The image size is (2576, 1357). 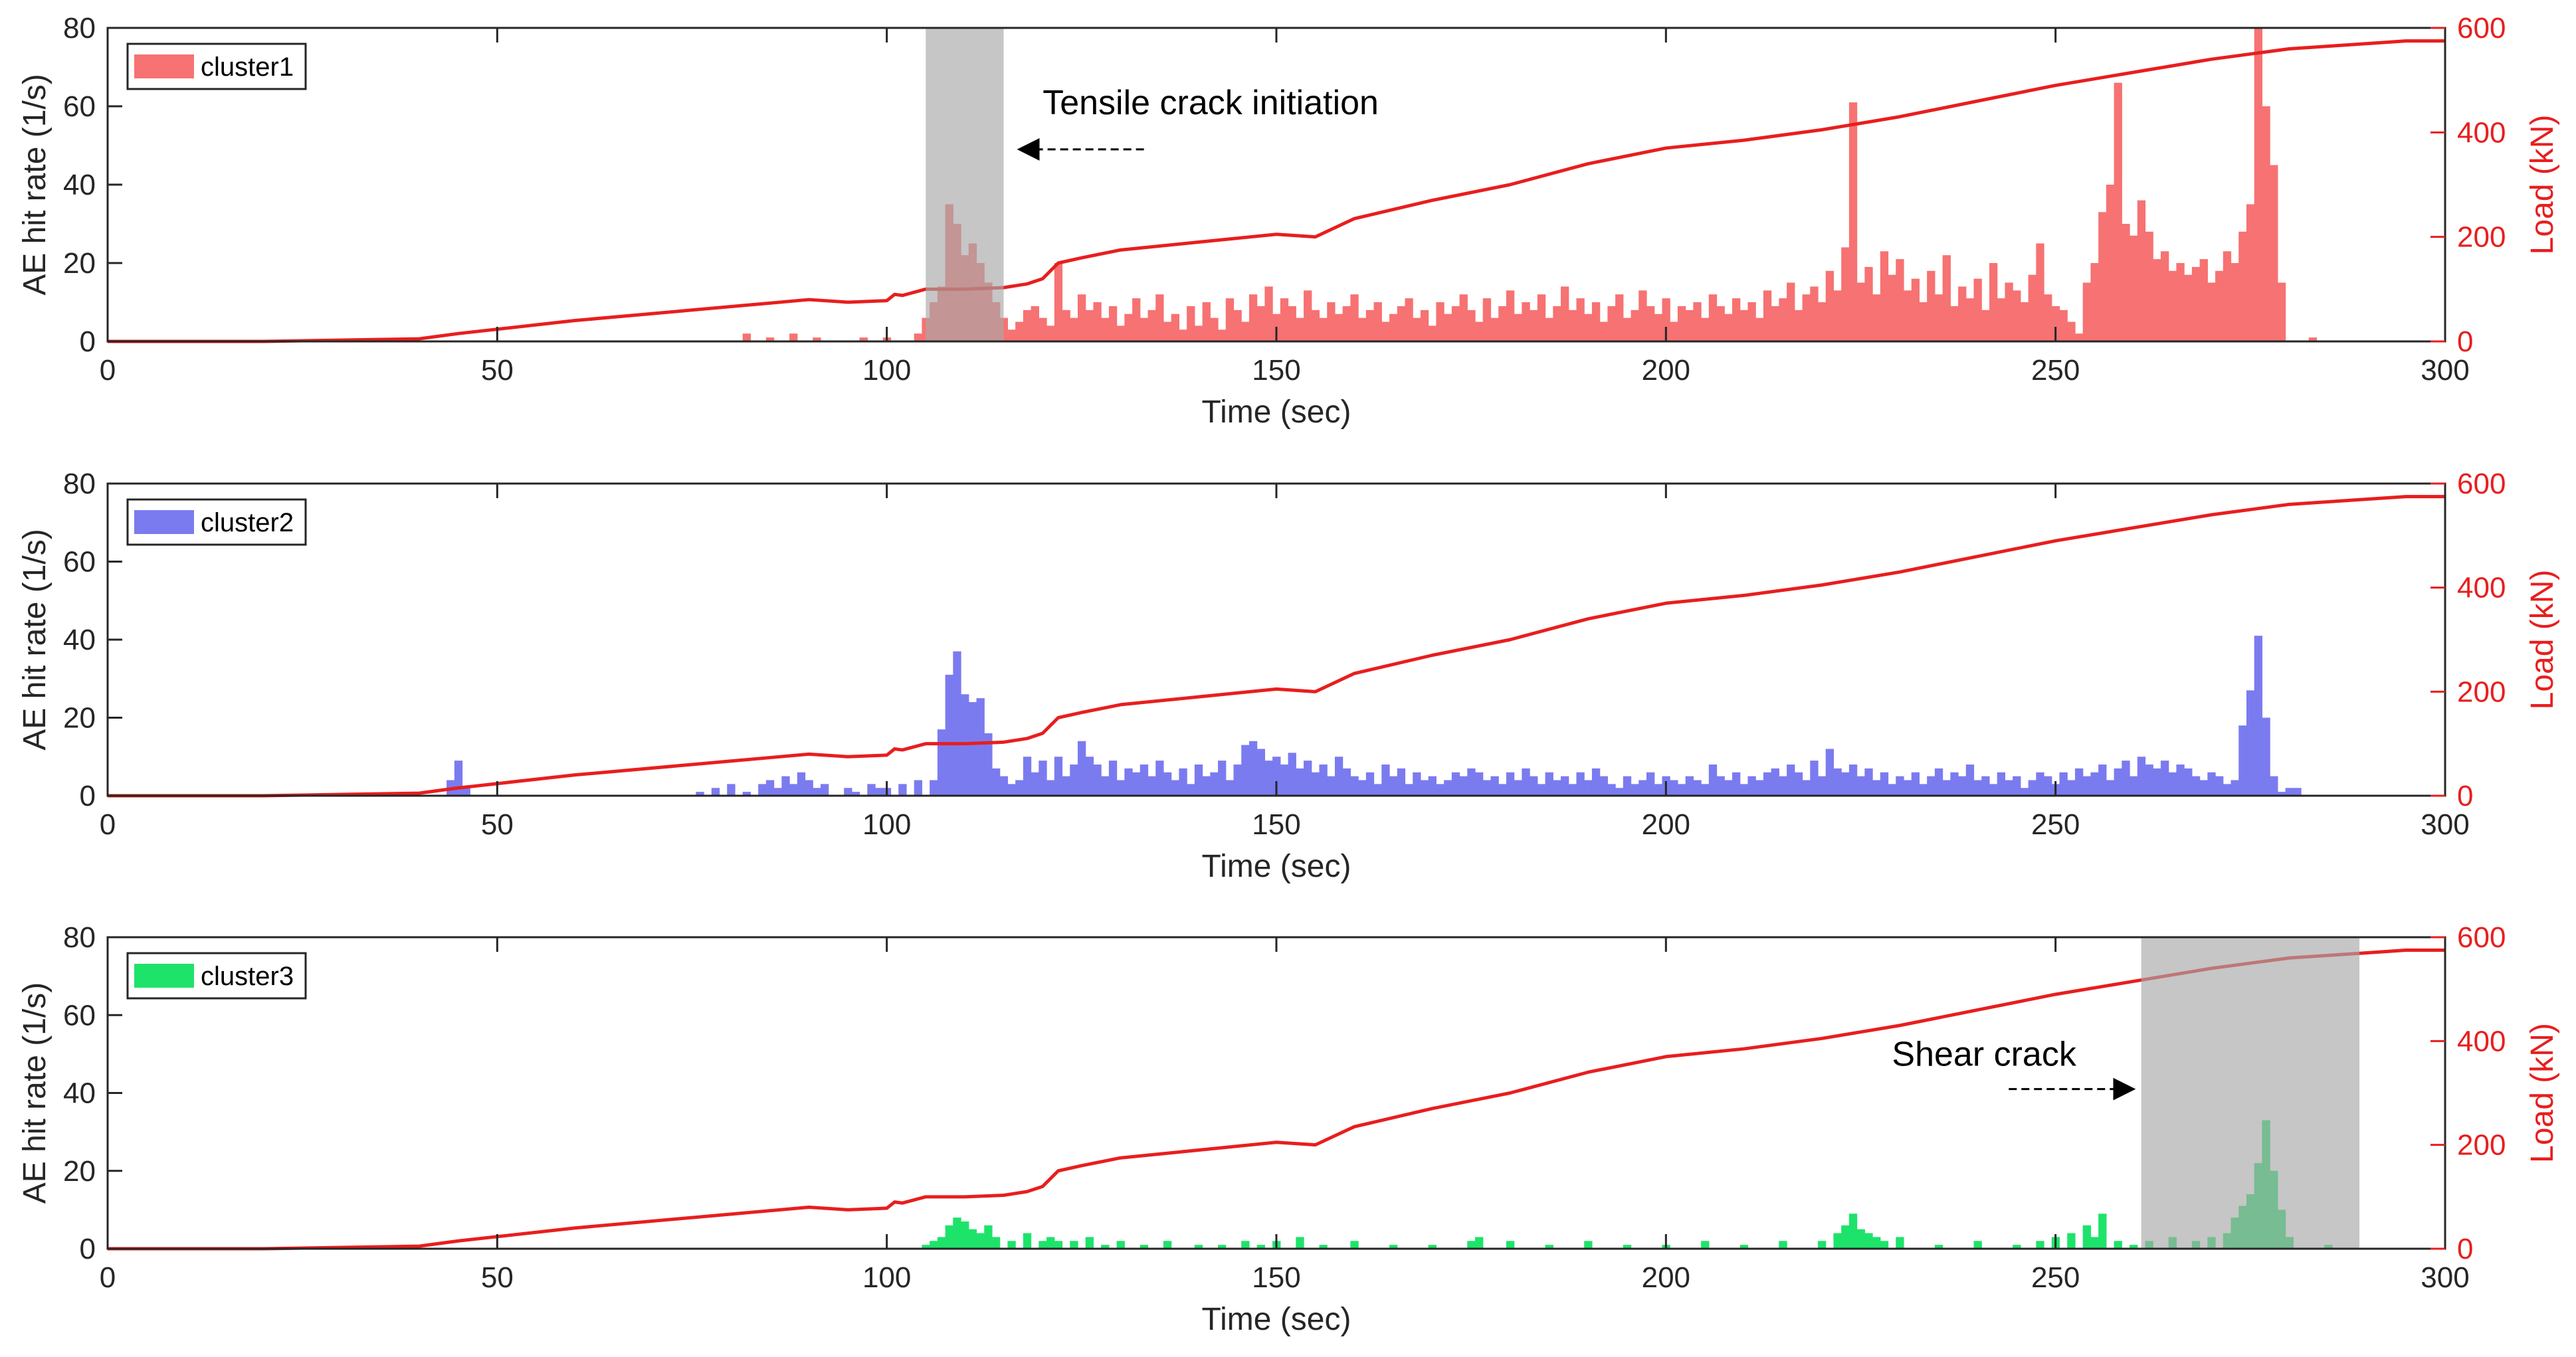 What do you see at coordinates (2481, 692) in the screenshot?
I see `y2-tick-label: 200` at bounding box center [2481, 692].